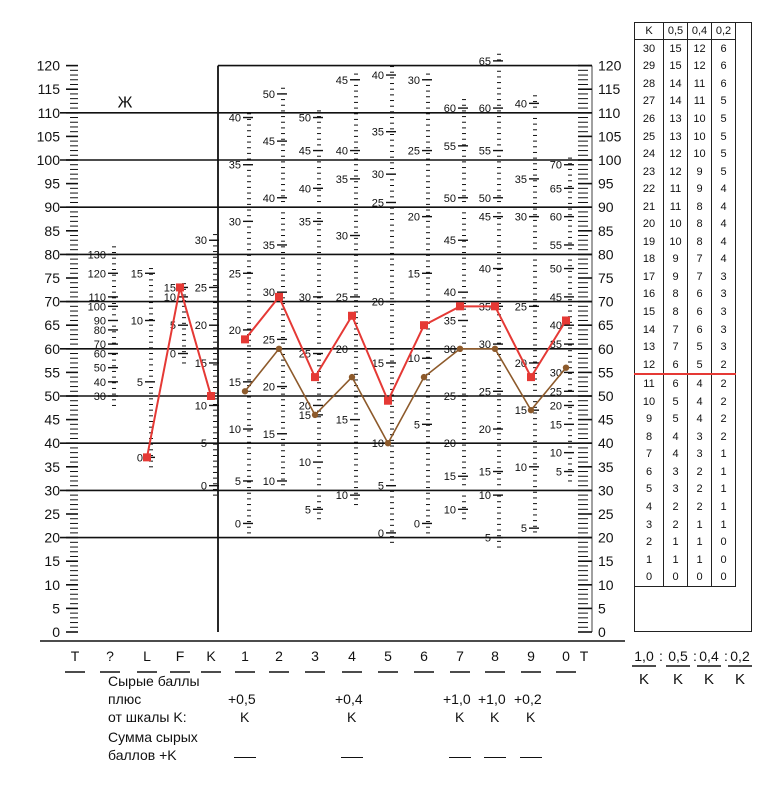  I want to click on raw-scale-label: 70, so click(556, 166).